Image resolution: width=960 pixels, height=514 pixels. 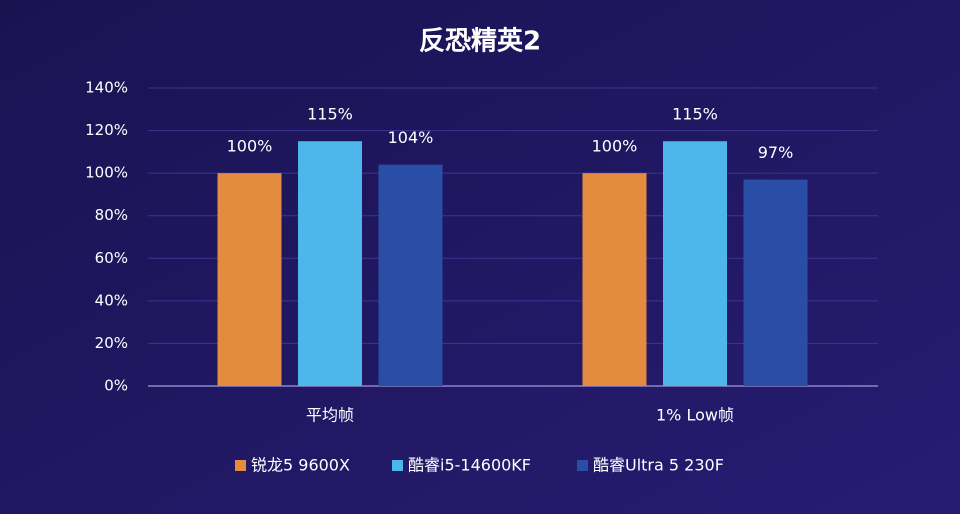 I want to click on legend-label: 酷睿Ultra 5 230F, so click(x=658, y=465).